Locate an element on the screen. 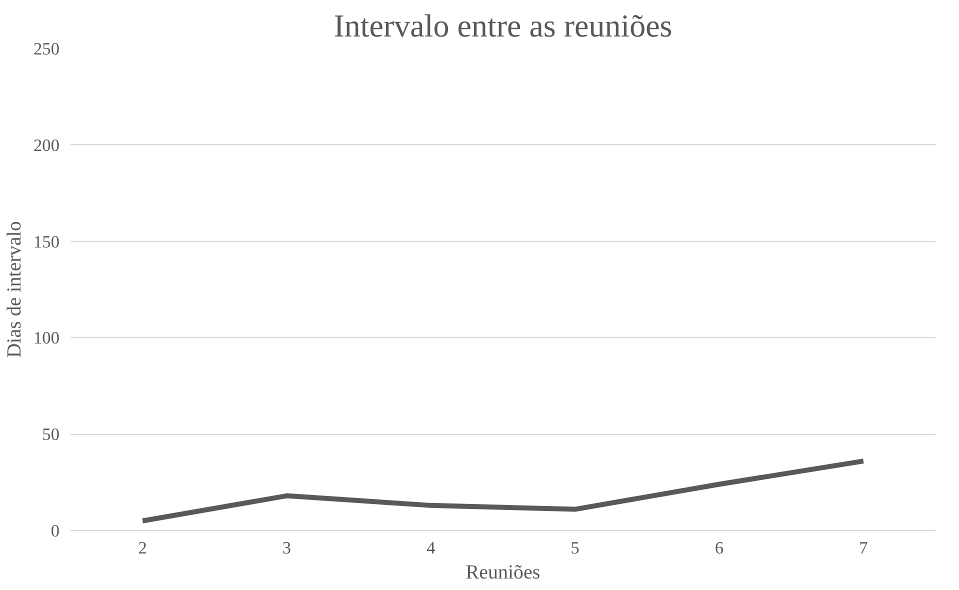 This screenshot has height=590, width=959. y-tick-label: 150 is located at coordinates (47, 242).